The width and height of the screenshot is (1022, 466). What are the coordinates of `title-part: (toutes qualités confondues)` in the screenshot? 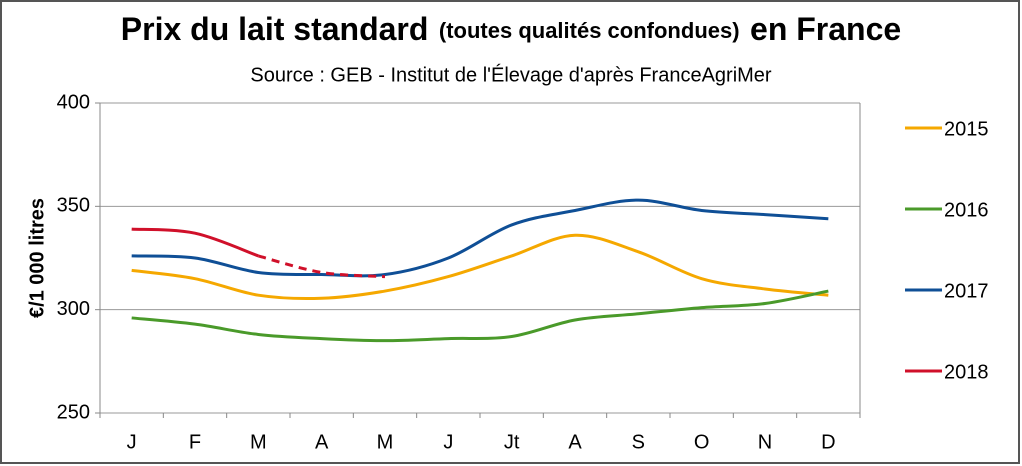 It's located at (589, 30).